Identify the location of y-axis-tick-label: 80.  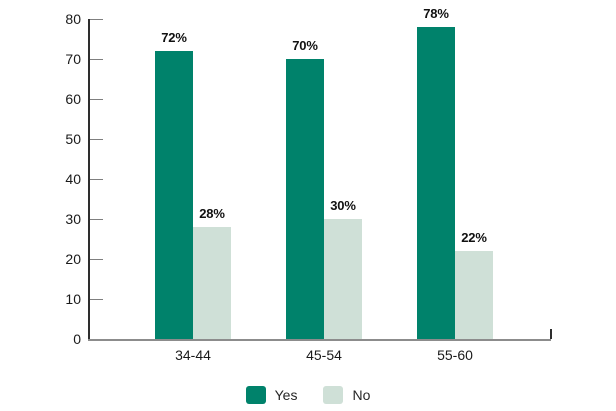
(73, 19).